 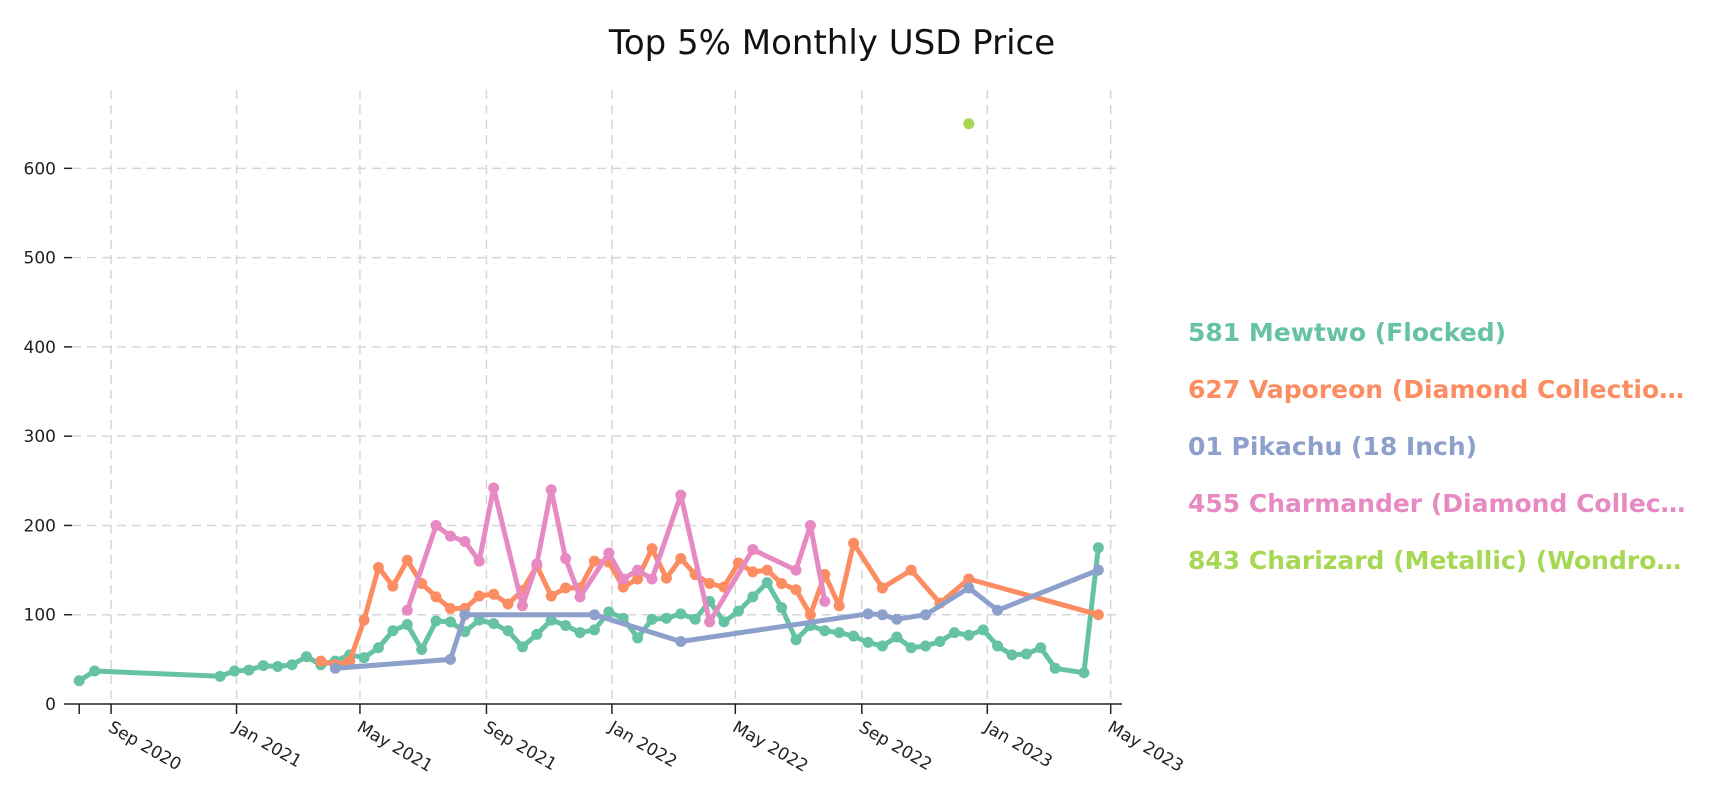 What do you see at coordinates (831, 43) in the screenshot?
I see `chart-title: Top 5% Monthly USD Price` at bounding box center [831, 43].